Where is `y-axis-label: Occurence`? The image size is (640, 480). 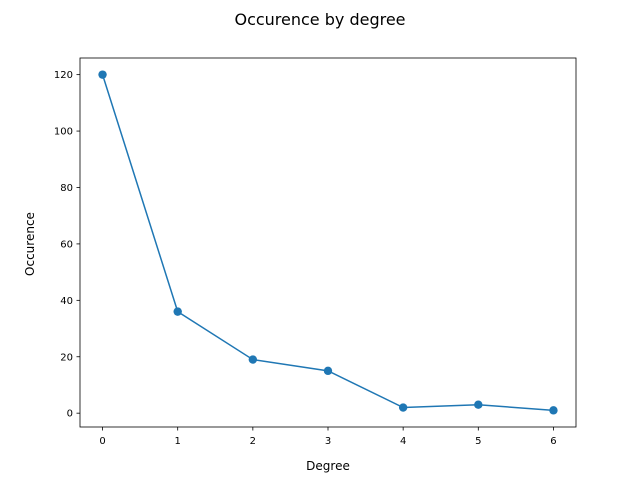 y-axis-label: Occurence is located at coordinates (30, 244).